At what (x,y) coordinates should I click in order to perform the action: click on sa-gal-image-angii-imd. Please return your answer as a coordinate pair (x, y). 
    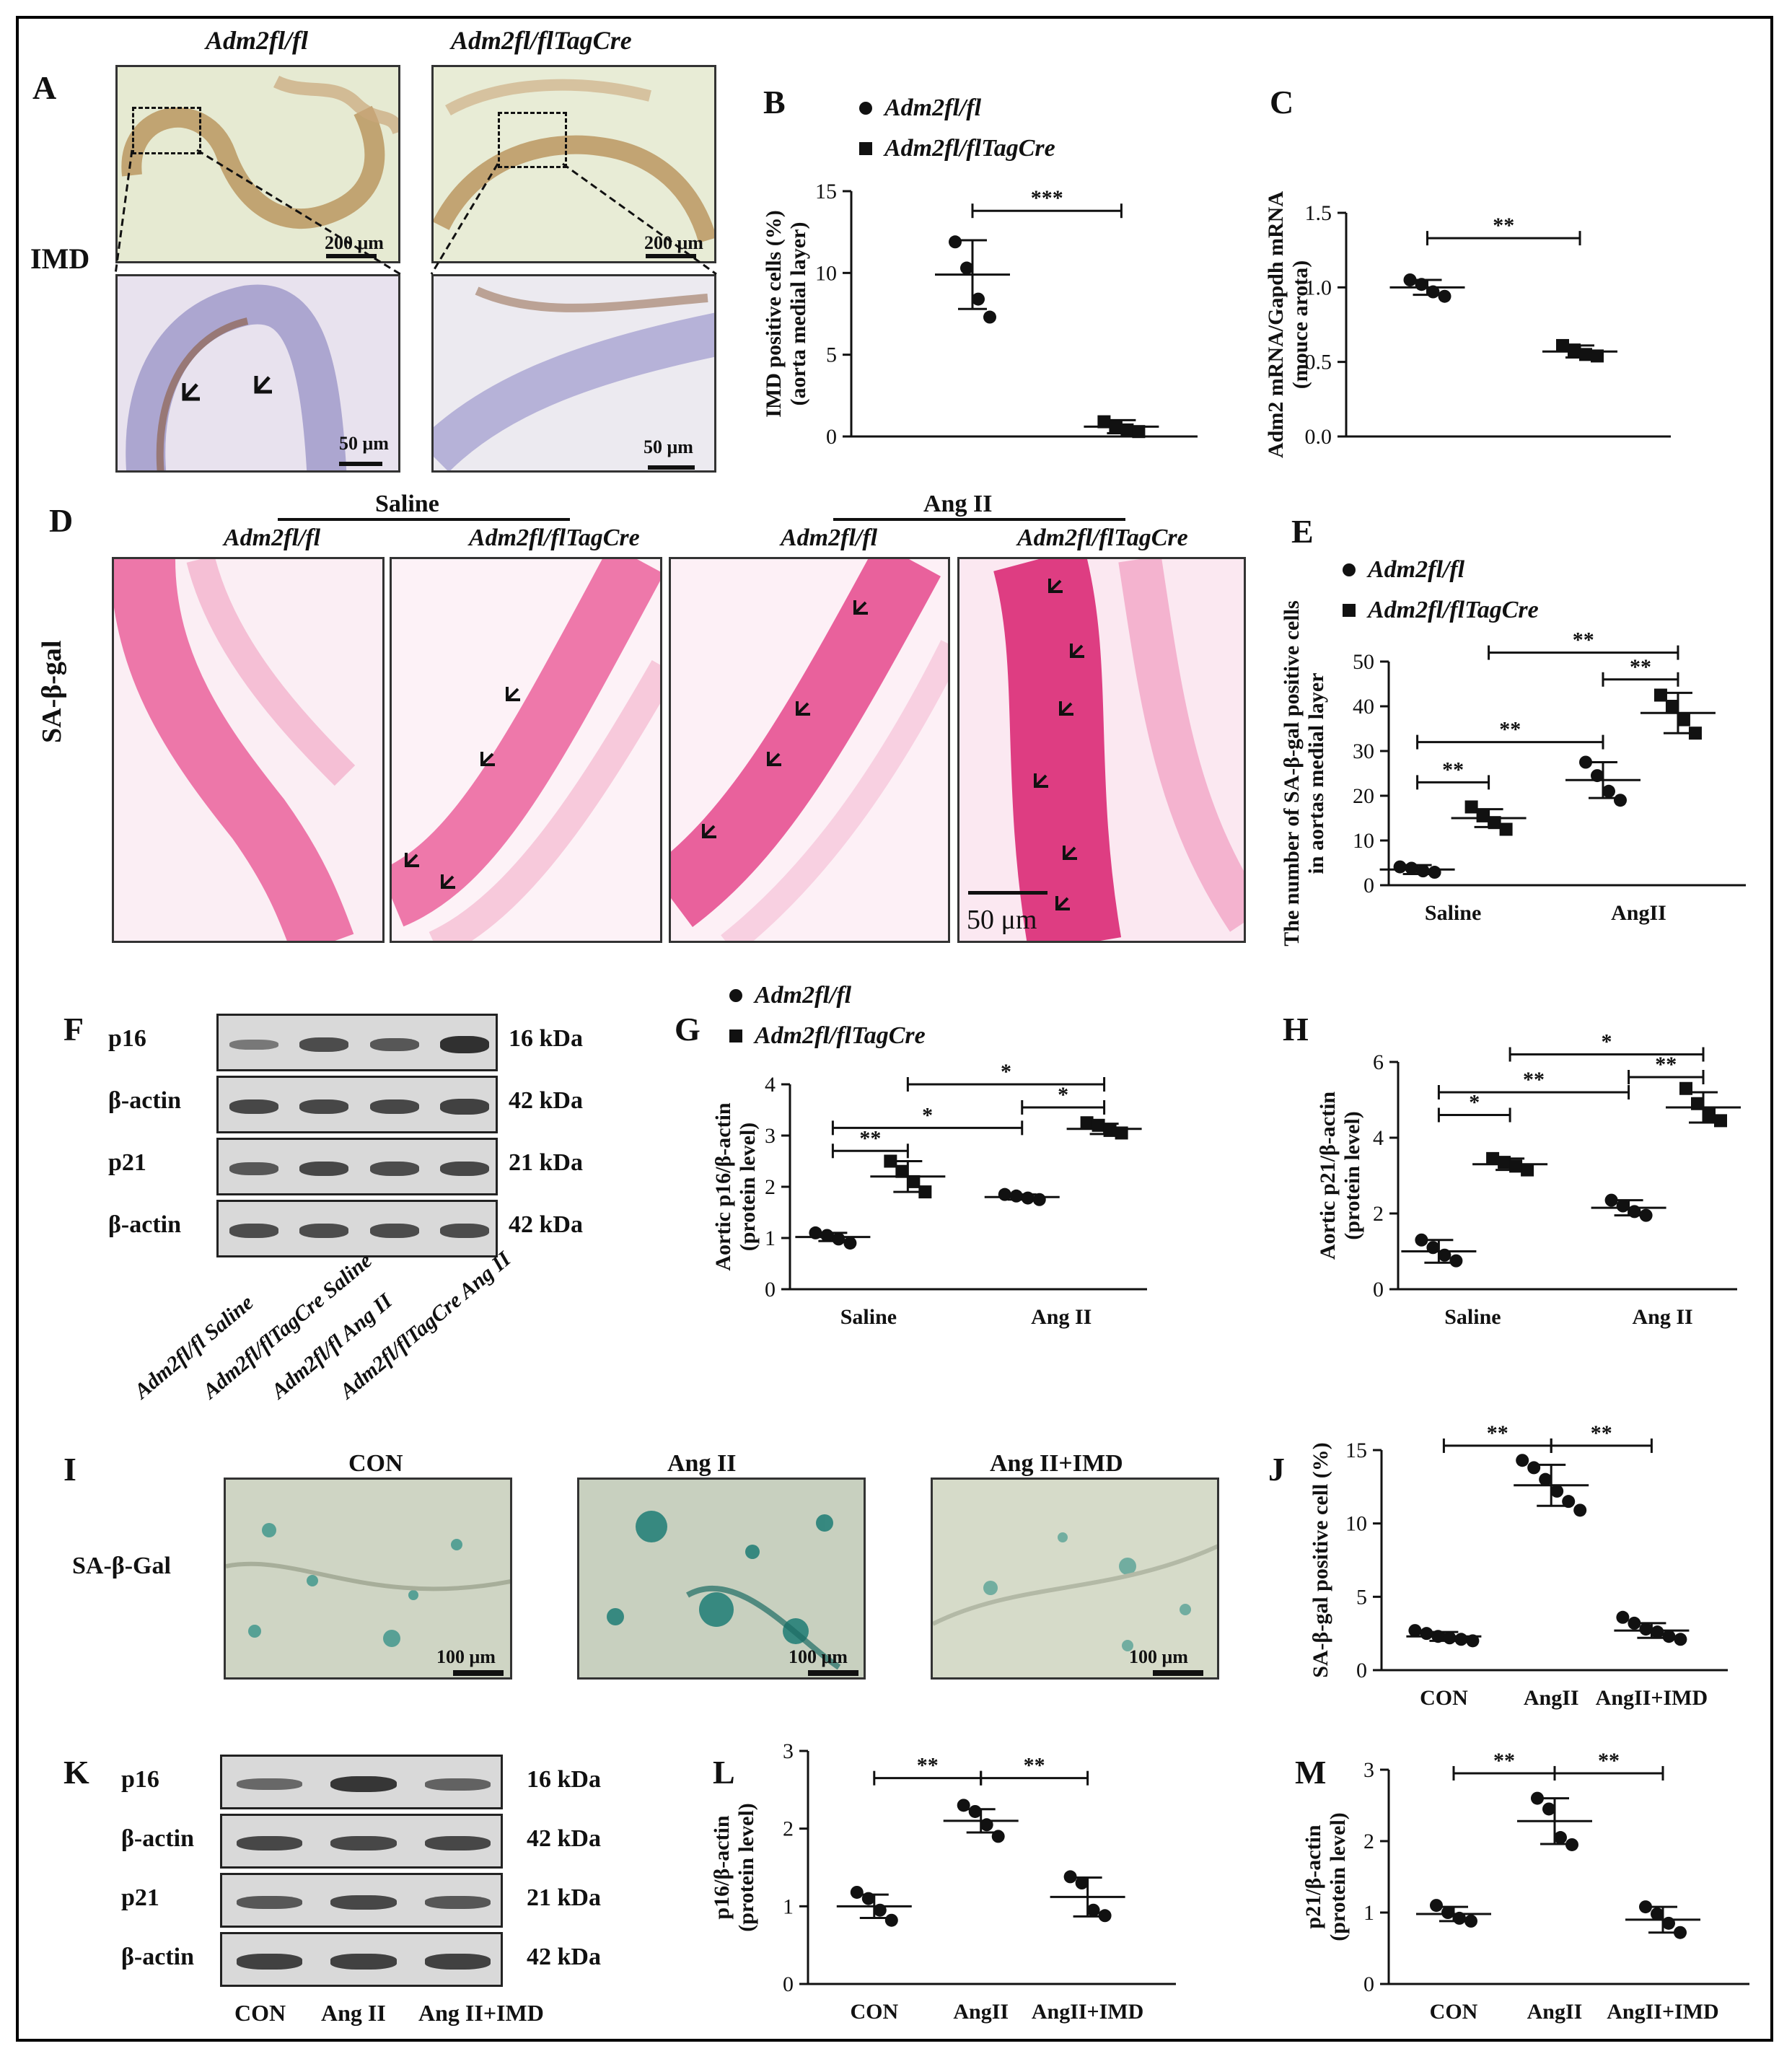
    Looking at the image, I should click on (1075, 1579).